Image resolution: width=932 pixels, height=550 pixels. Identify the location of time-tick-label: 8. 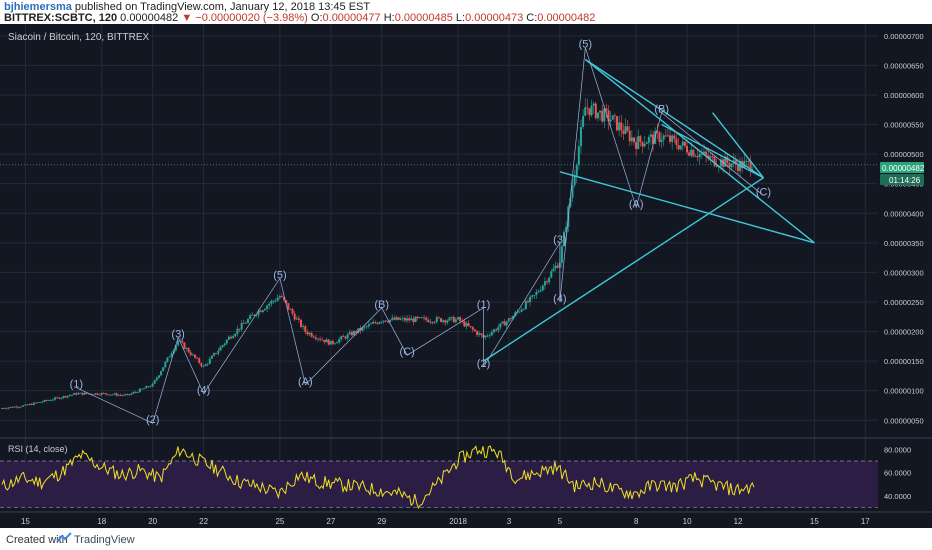
(636, 521).